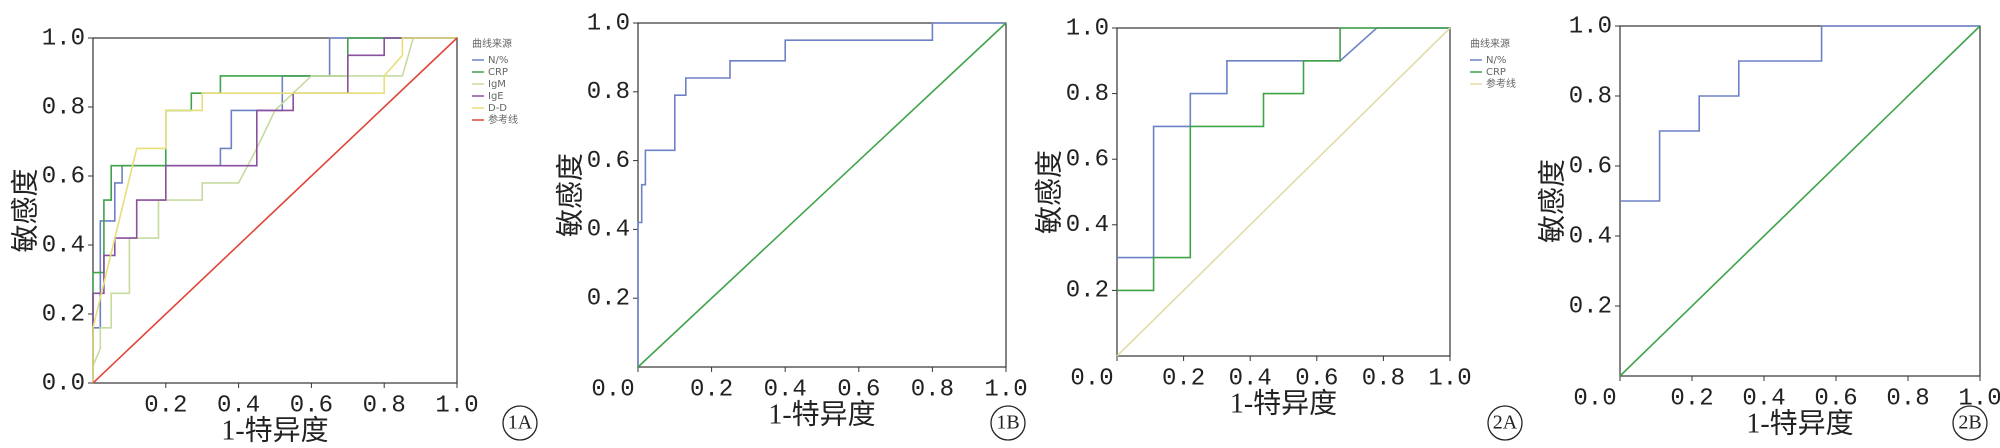 The height and width of the screenshot is (448, 2000). Describe the element at coordinates (497, 84) in the screenshot. I see `legend-label: IgM` at that location.